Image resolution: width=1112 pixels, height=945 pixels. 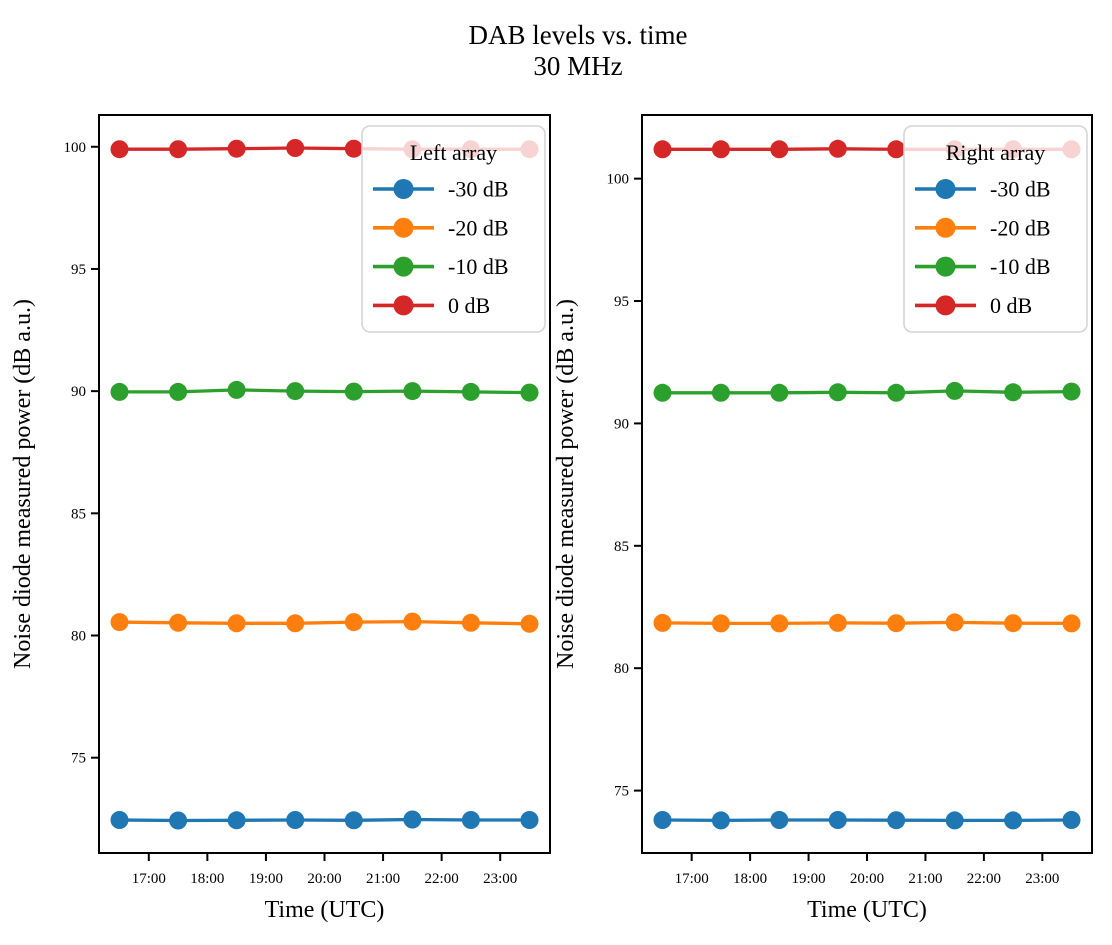 I want to click on figure-title-line2: 30 MHz, so click(x=578, y=66).